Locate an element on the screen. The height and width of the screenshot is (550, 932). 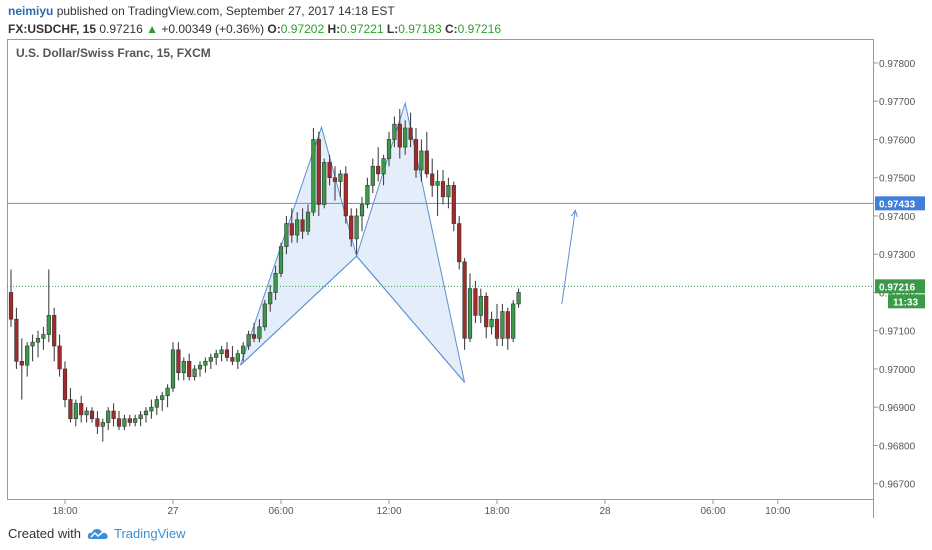
countdown-badge is located at coordinates (906, 301).